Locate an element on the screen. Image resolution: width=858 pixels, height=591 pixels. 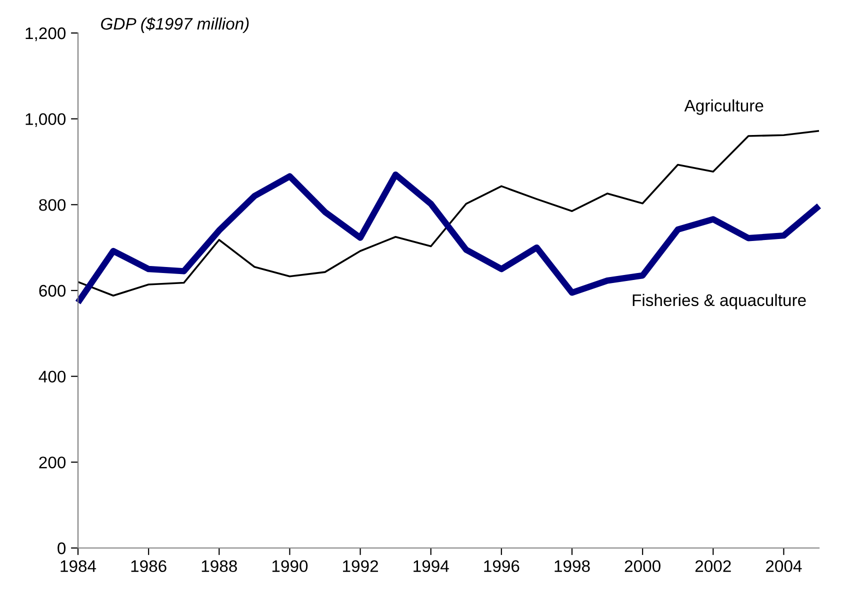
y-tick-label: 800 is located at coordinates (52, 205).